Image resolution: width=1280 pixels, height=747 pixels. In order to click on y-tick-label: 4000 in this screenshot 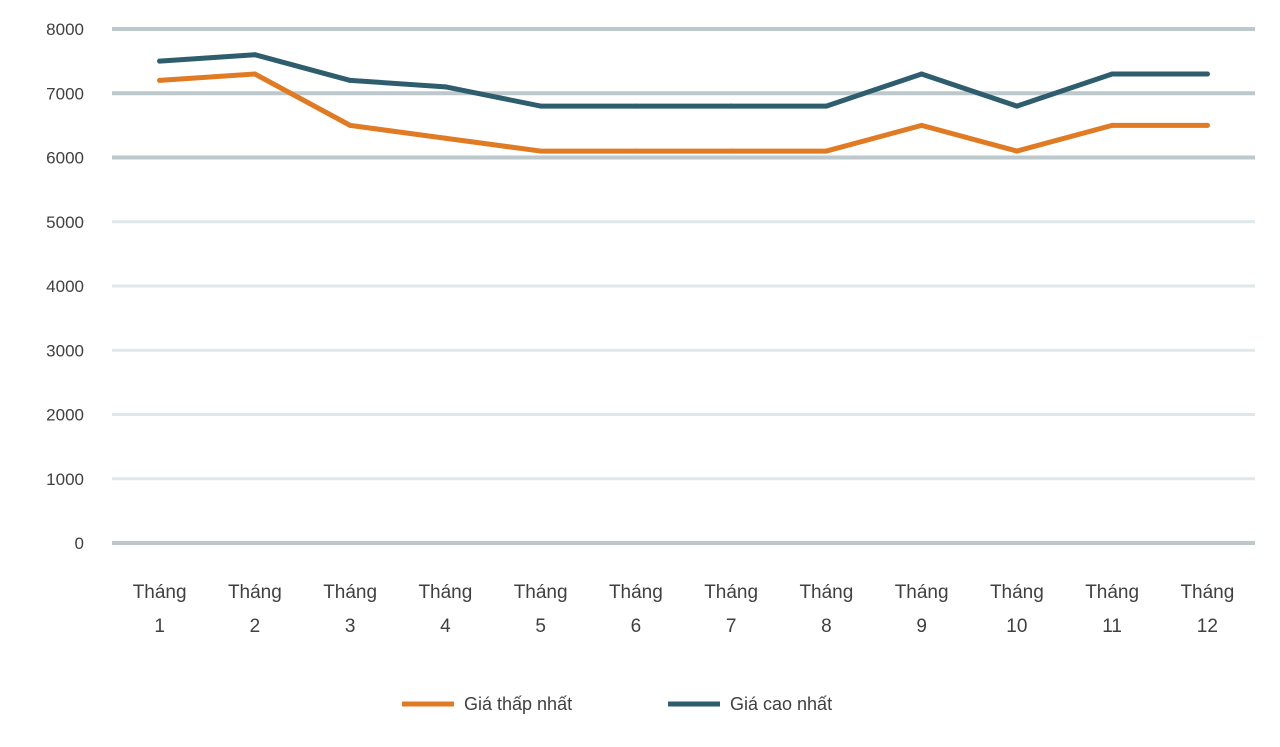, I will do `click(65, 286)`.